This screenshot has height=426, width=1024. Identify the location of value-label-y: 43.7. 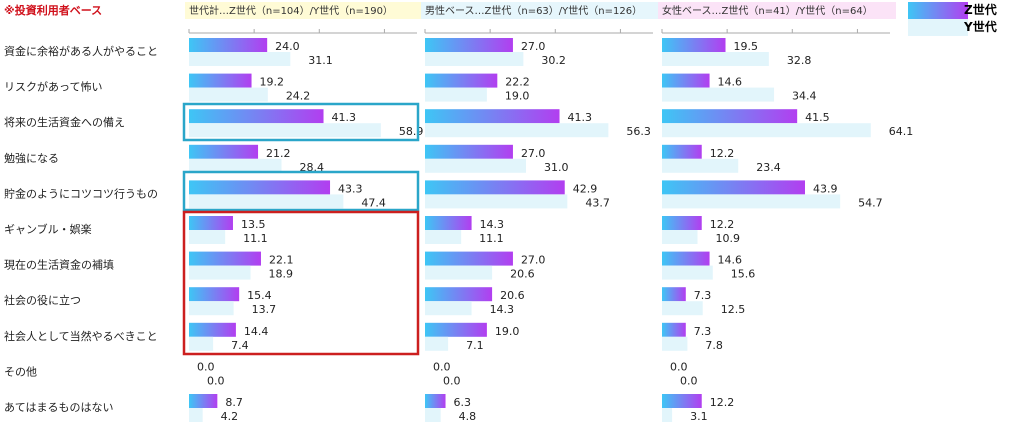
(597, 202).